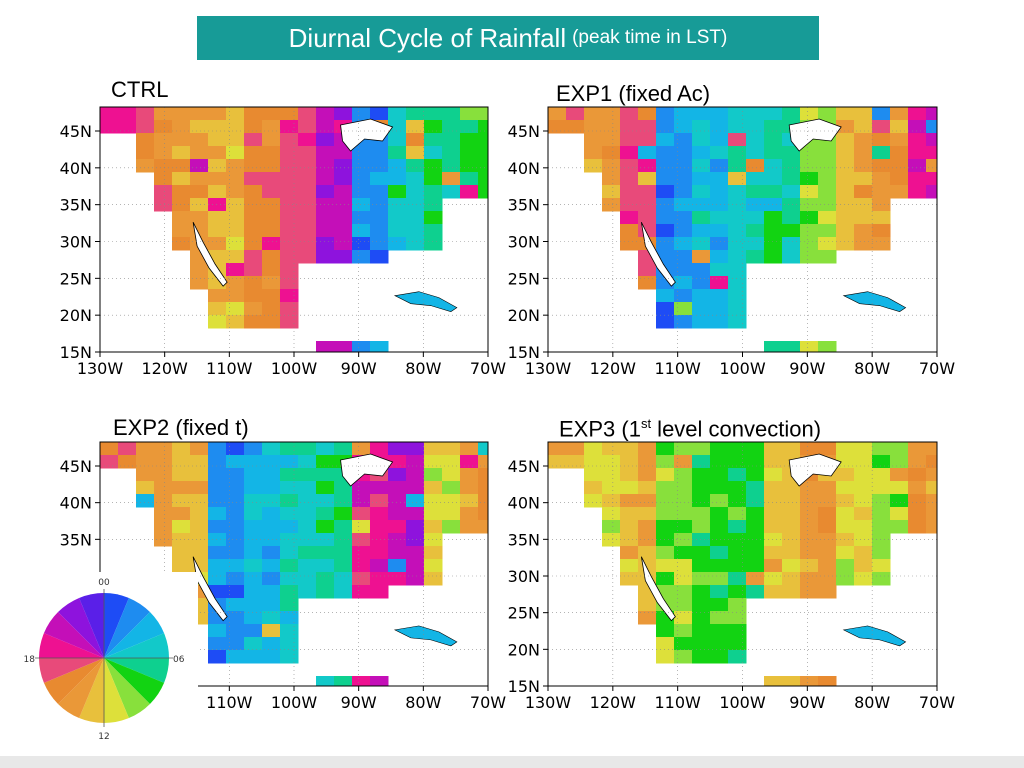 The image size is (1024, 768). Describe the element at coordinates (367, 470) in the screenshot. I see `great-lakes-shape` at that location.